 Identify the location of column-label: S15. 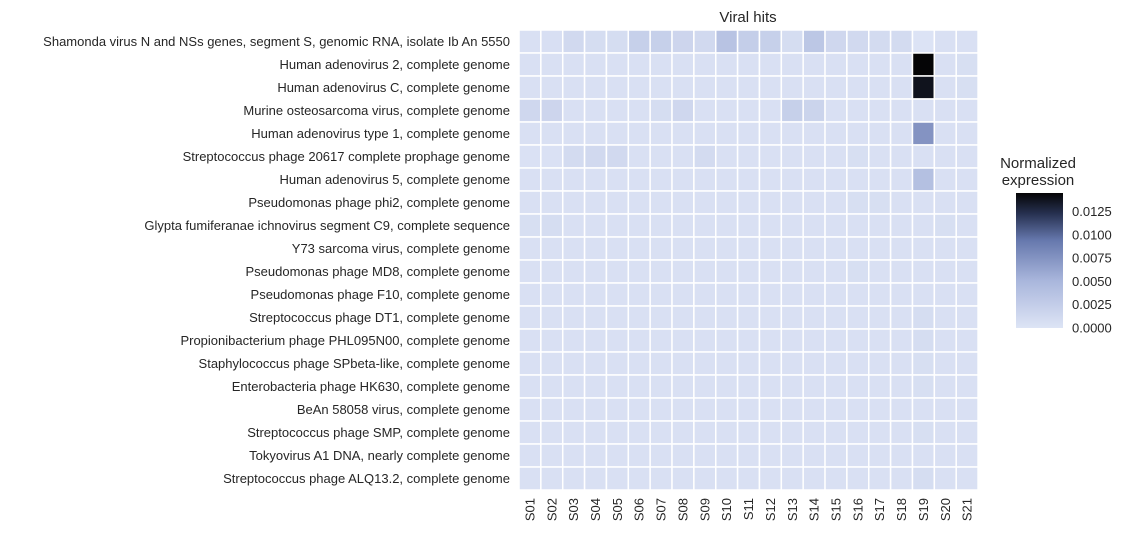
(835, 509).